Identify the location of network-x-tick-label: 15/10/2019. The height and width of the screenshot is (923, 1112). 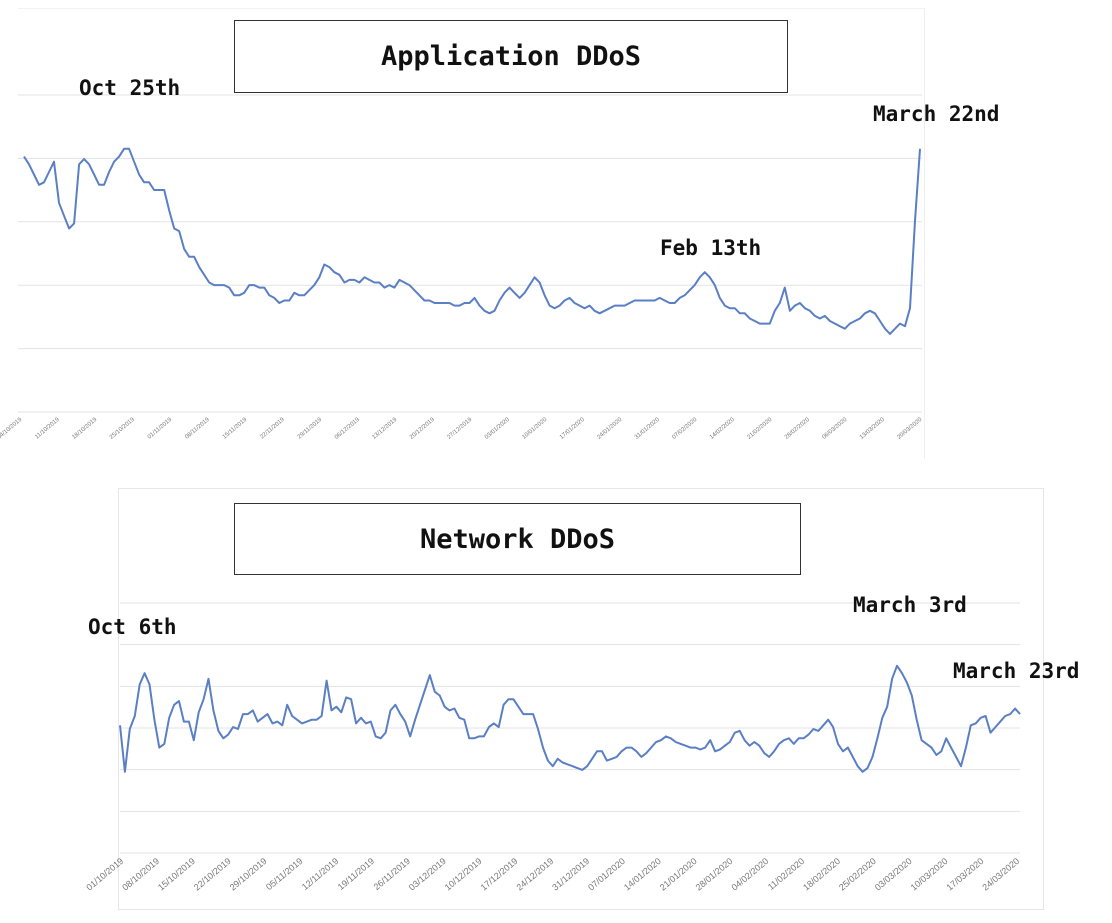
(176, 874).